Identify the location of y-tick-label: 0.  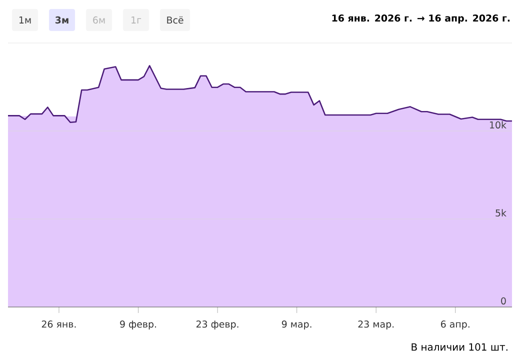
(503, 300).